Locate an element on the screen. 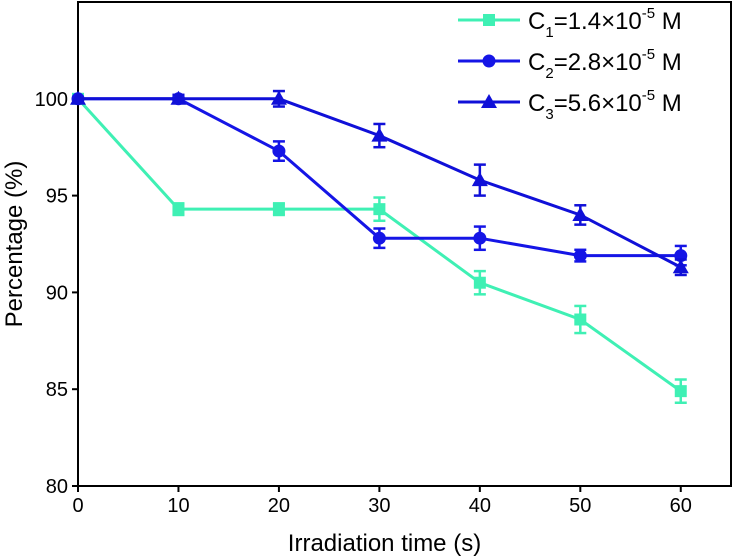 This screenshot has width=737, height=557. legend-label: C1=1.4×10-5 M is located at coordinates (605, 23).